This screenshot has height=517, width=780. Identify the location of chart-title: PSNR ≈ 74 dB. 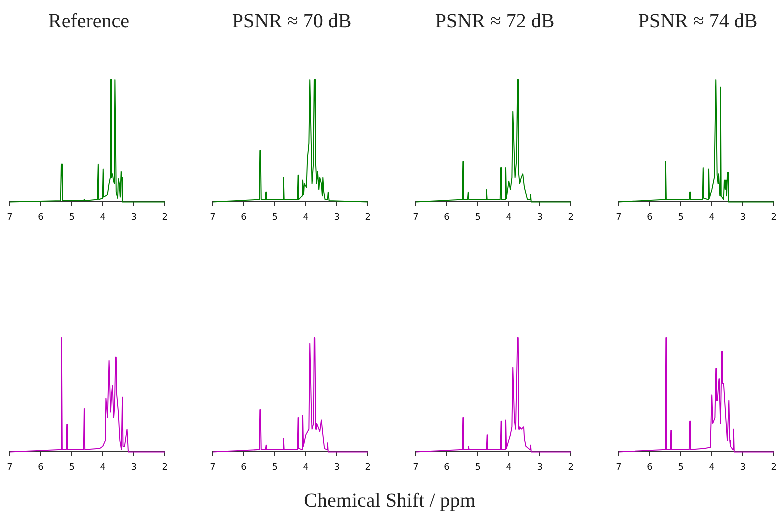
(698, 21).